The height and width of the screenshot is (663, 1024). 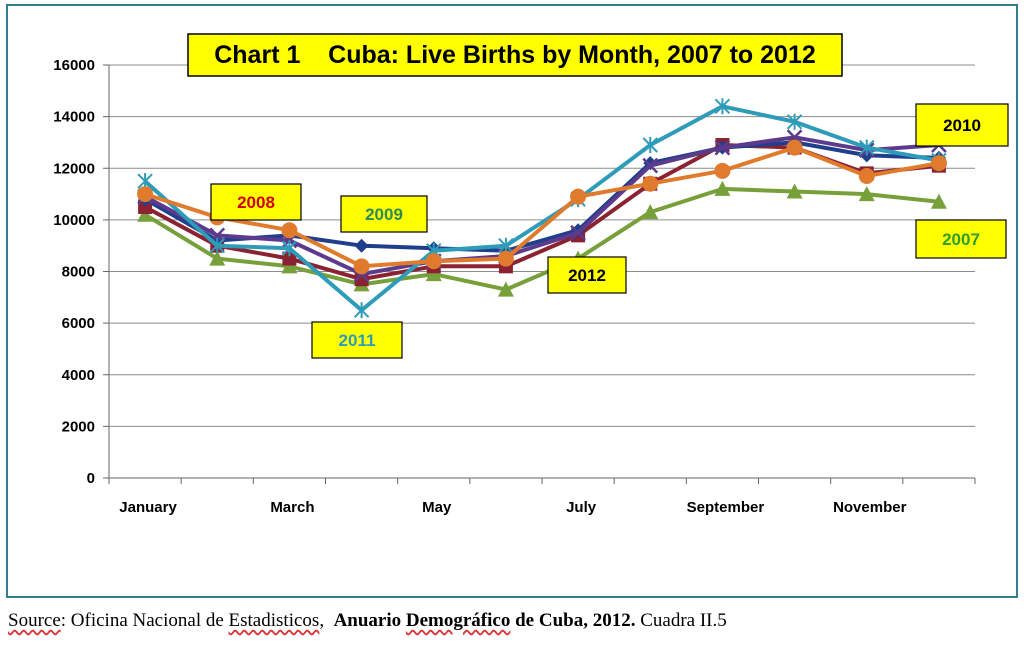 What do you see at coordinates (681, 620) in the screenshot?
I see `source-suffix: Cuadra II.5` at bounding box center [681, 620].